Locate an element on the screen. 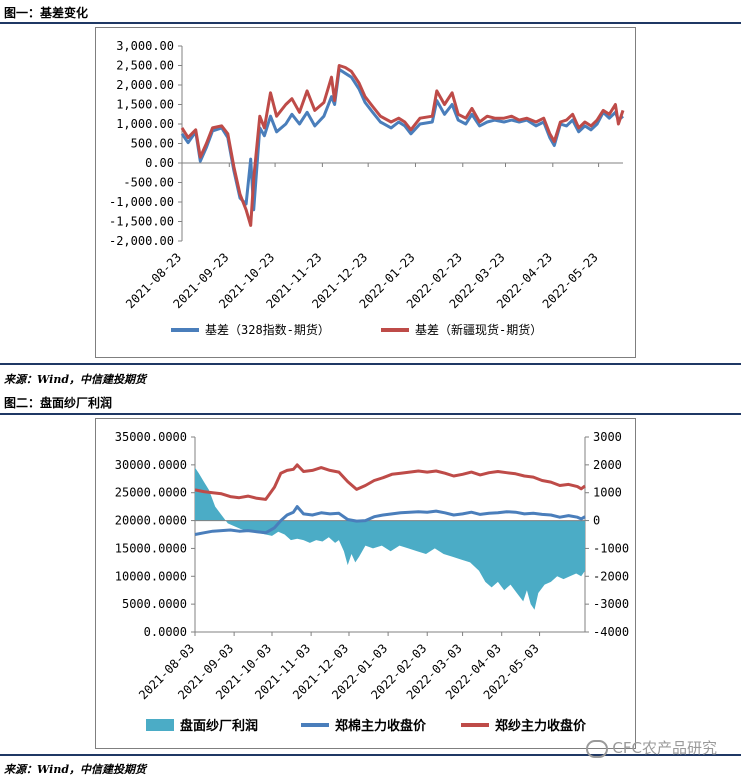 The width and height of the screenshot is (741, 780). figure1-bottom-rule is located at coordinates (370, 364).